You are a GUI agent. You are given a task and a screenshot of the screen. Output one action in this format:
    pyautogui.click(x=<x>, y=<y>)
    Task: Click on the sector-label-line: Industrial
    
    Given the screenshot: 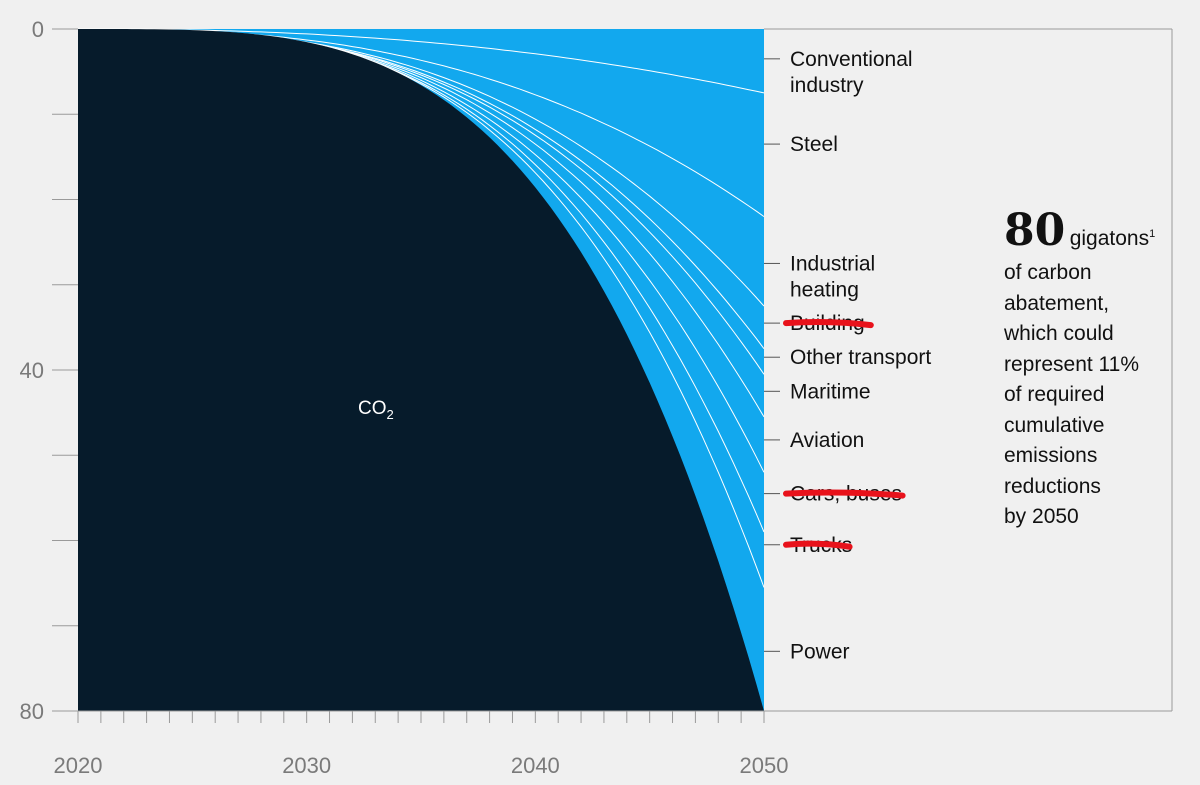 What is the action you would take?
    pyautogui.click(x=832, y=263)
    